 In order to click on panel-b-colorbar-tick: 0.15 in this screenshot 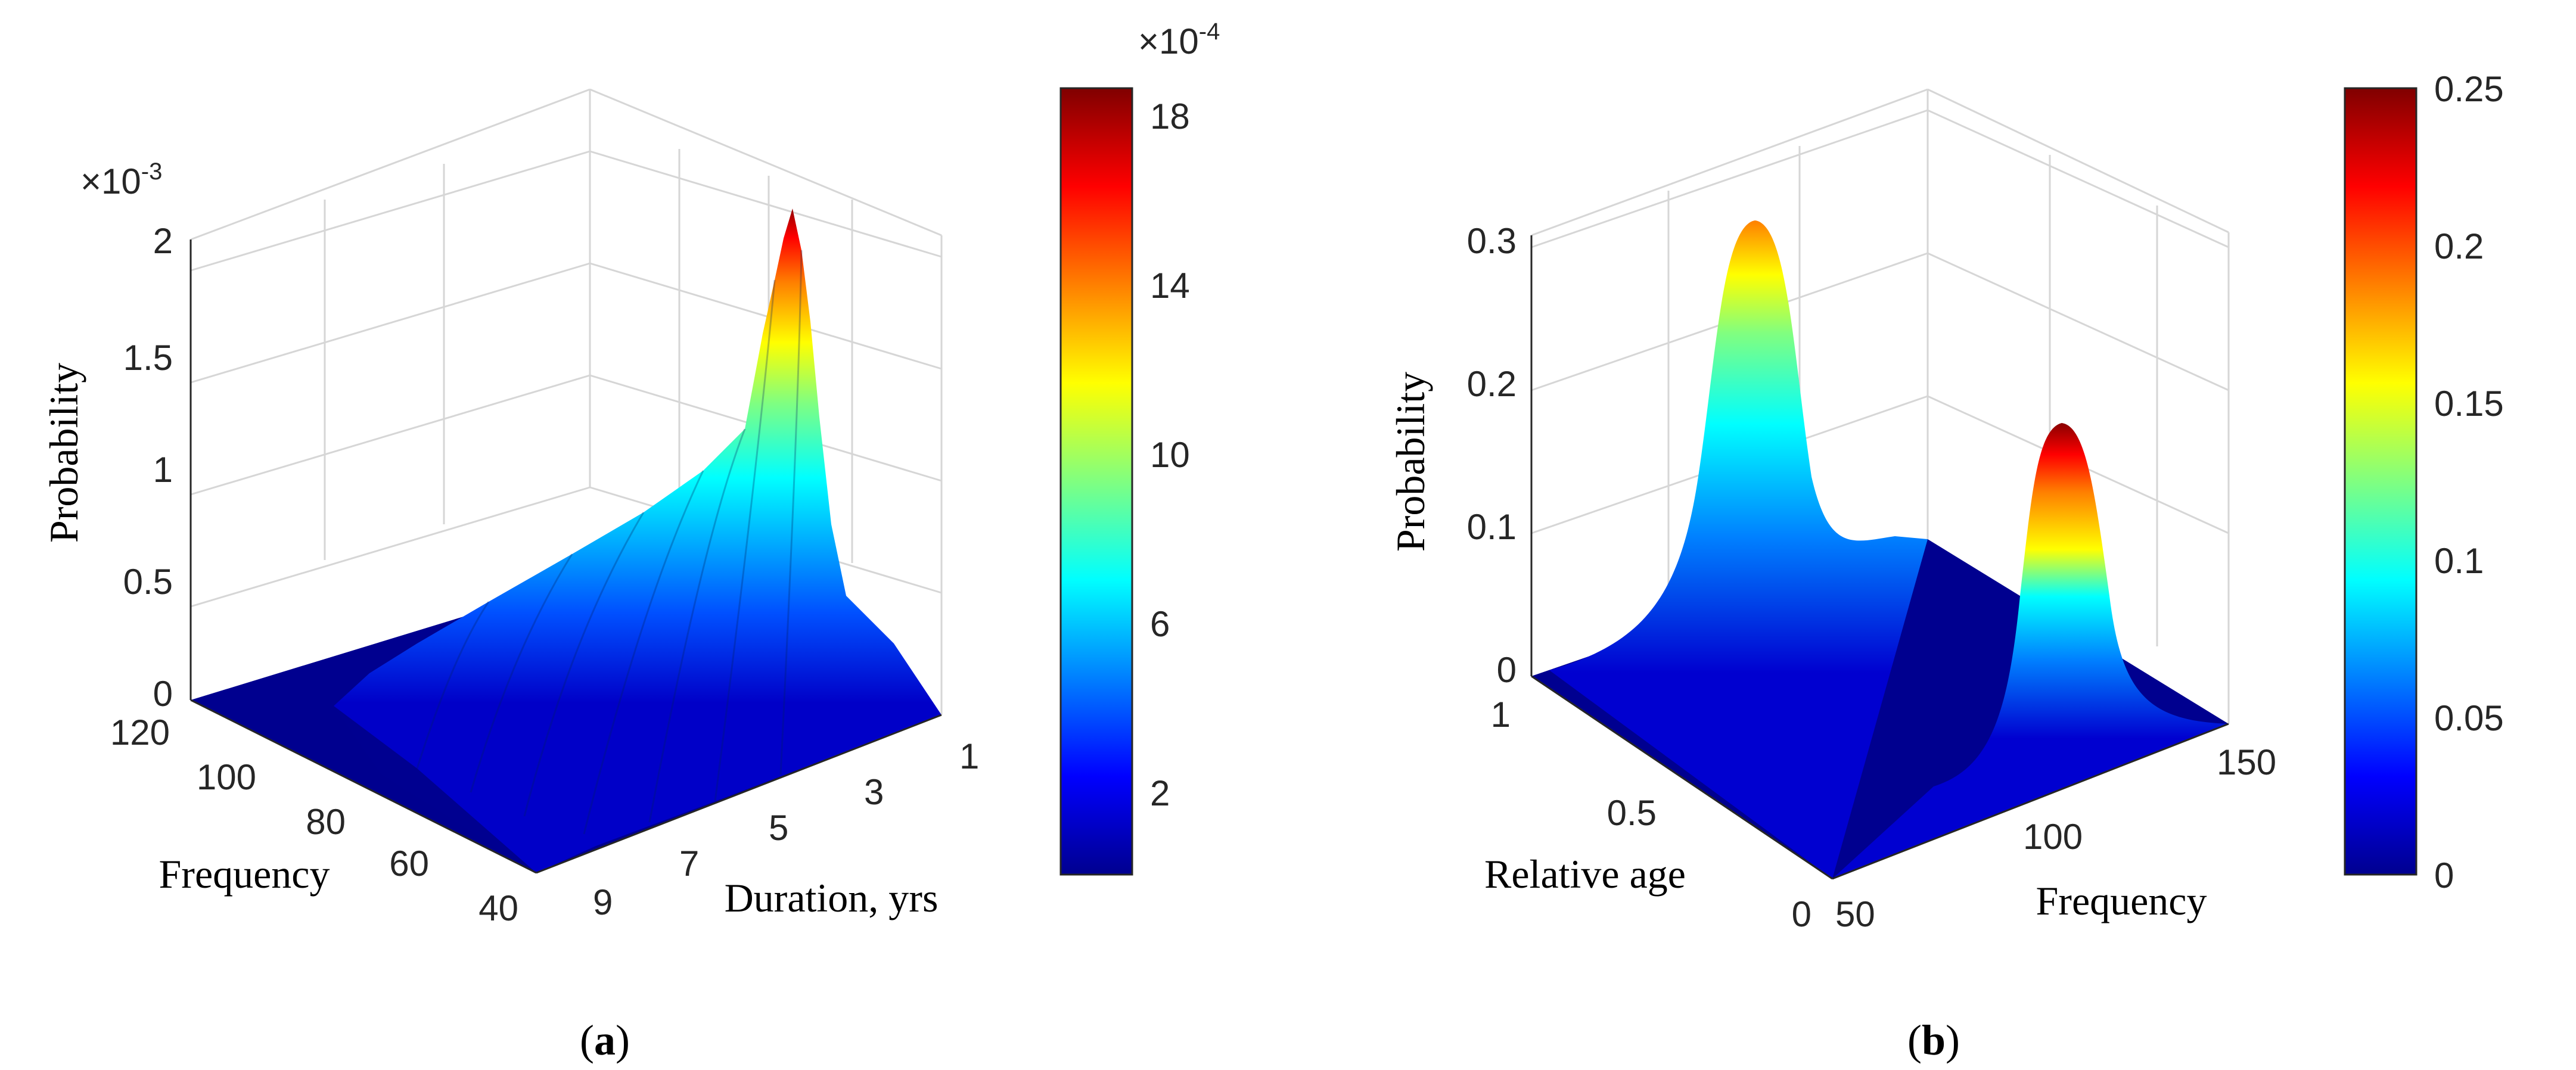, I will do `click(2469, 404)`.